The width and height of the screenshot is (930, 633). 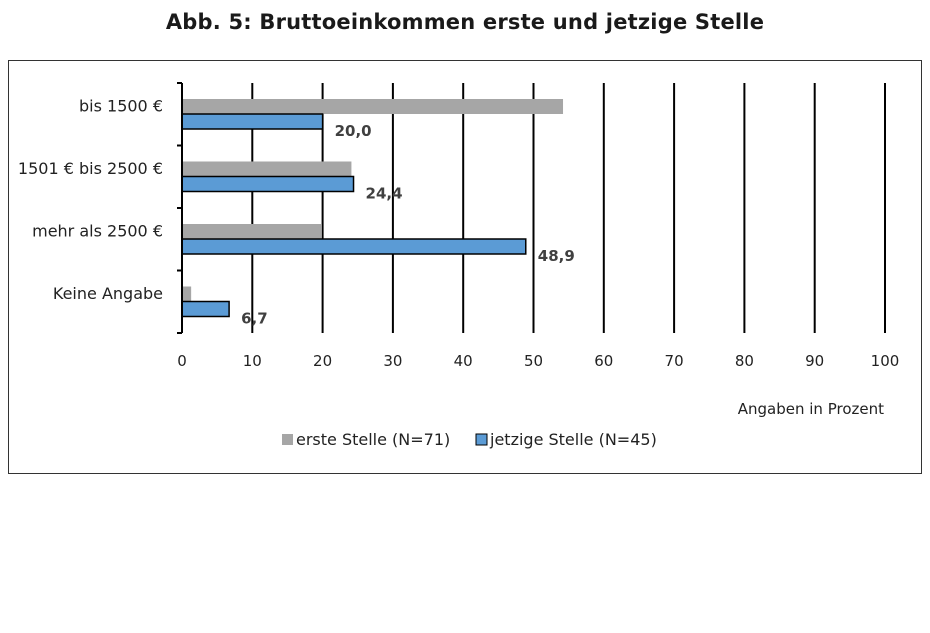 What do you see at coordinates (252, 361) in the screenshot?
I see `x-tick-label-10: 10` at bounding box center [252, 361].